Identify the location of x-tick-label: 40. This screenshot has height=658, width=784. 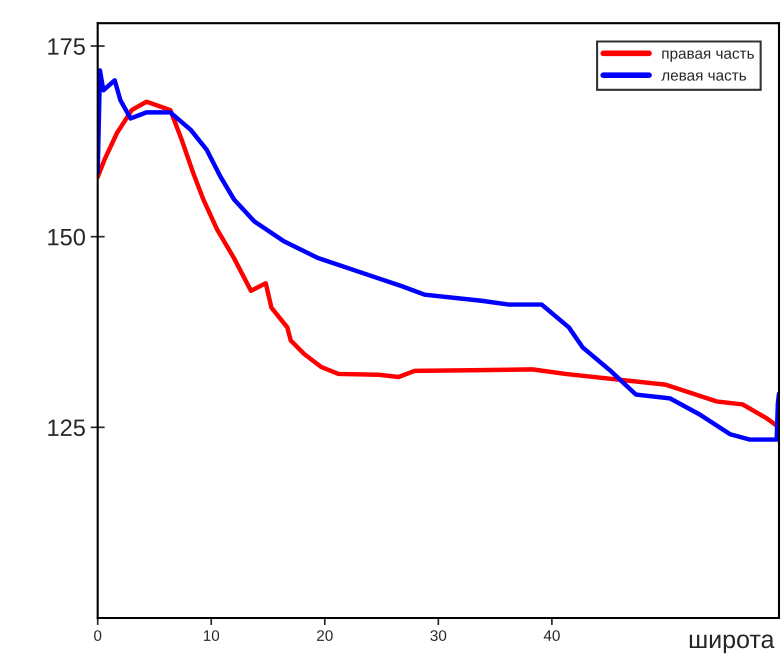
(552, 636).